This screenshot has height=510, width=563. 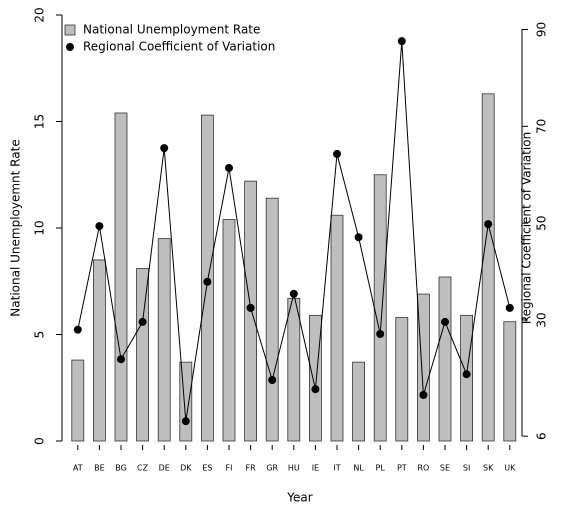 I want to click on x-tick-label: HU, so click(x=294, y=468).